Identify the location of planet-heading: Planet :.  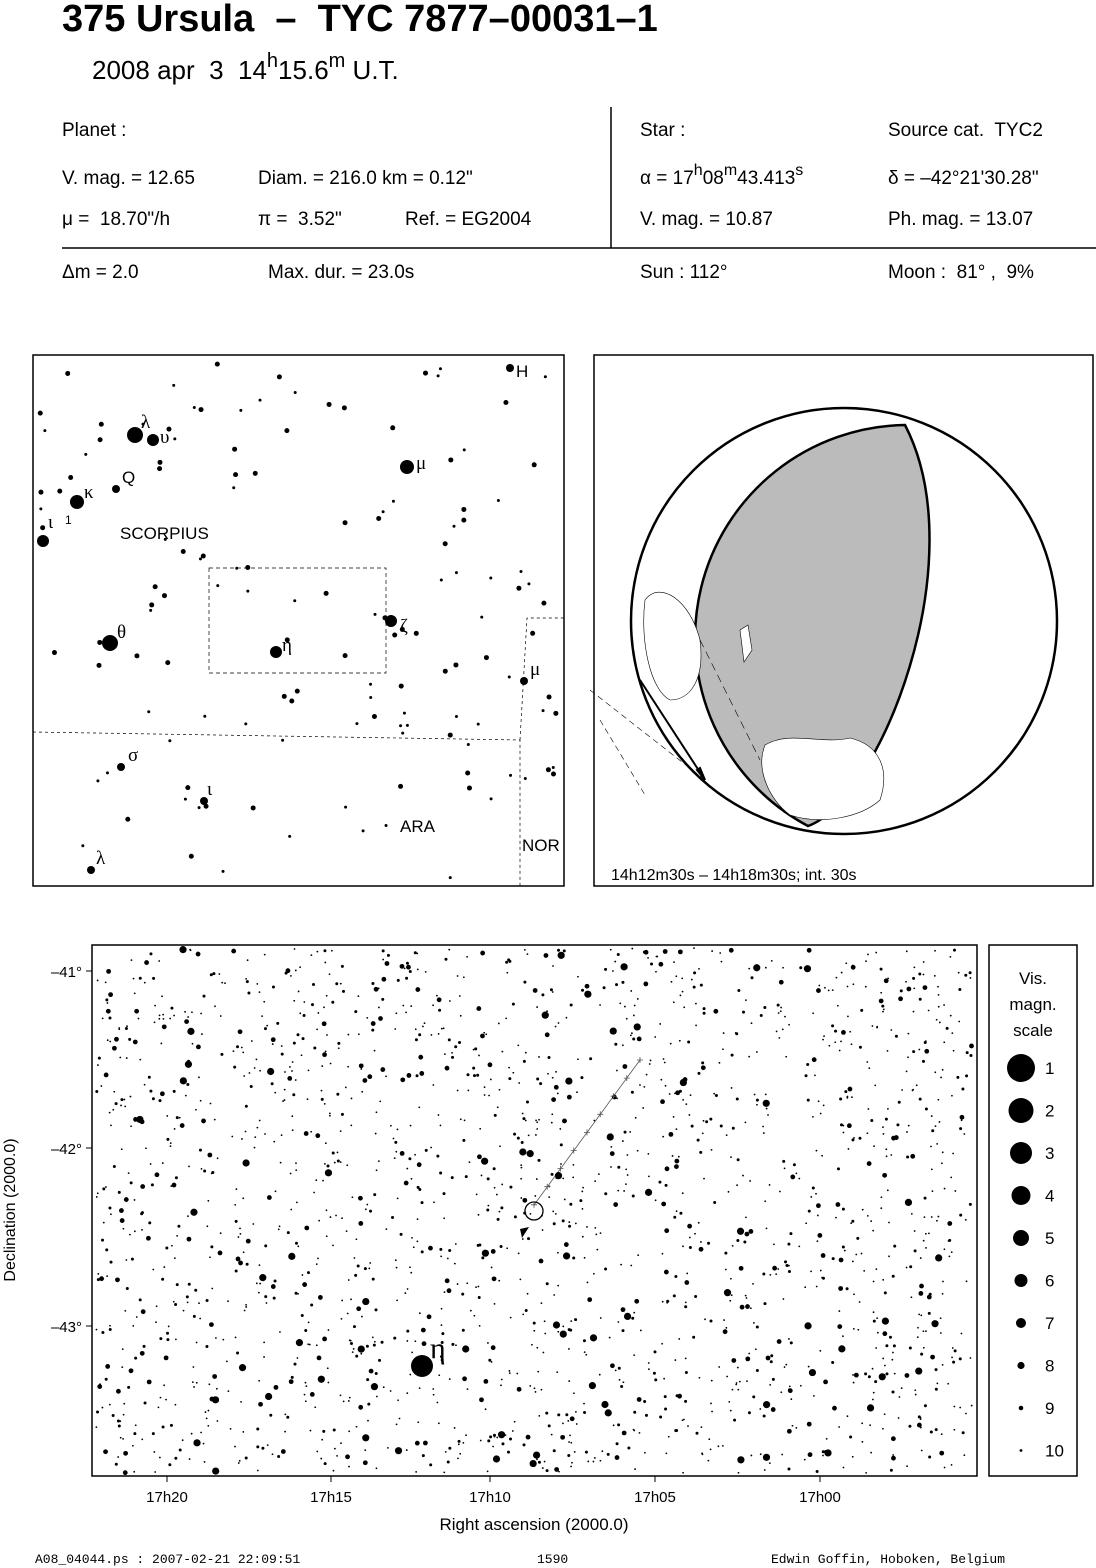
(94, 130).